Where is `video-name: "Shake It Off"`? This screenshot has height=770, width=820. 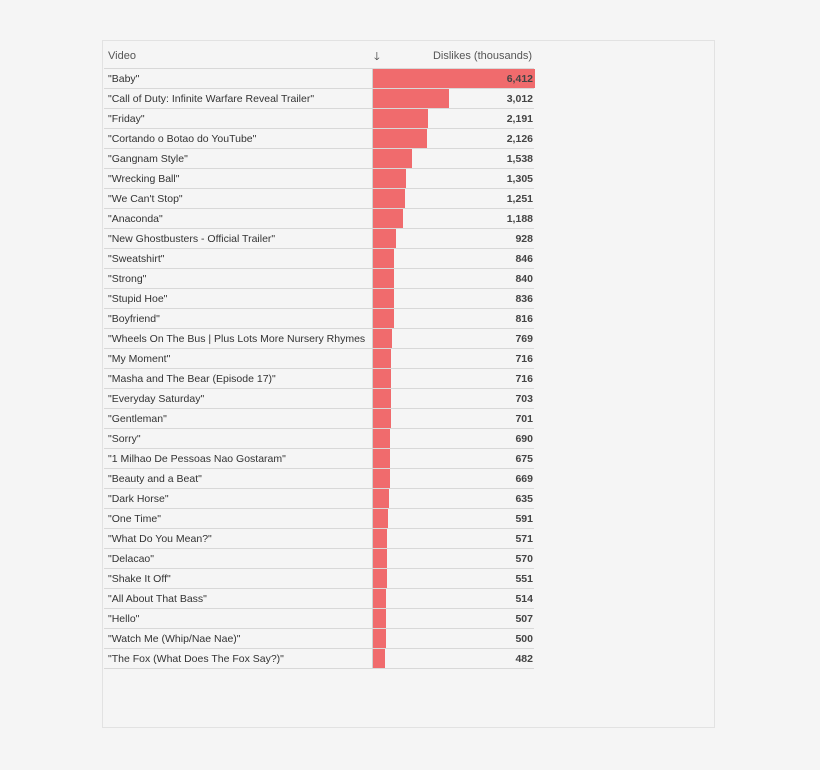
video-name: "Shake It Off" is located at coordinates (139, 579).